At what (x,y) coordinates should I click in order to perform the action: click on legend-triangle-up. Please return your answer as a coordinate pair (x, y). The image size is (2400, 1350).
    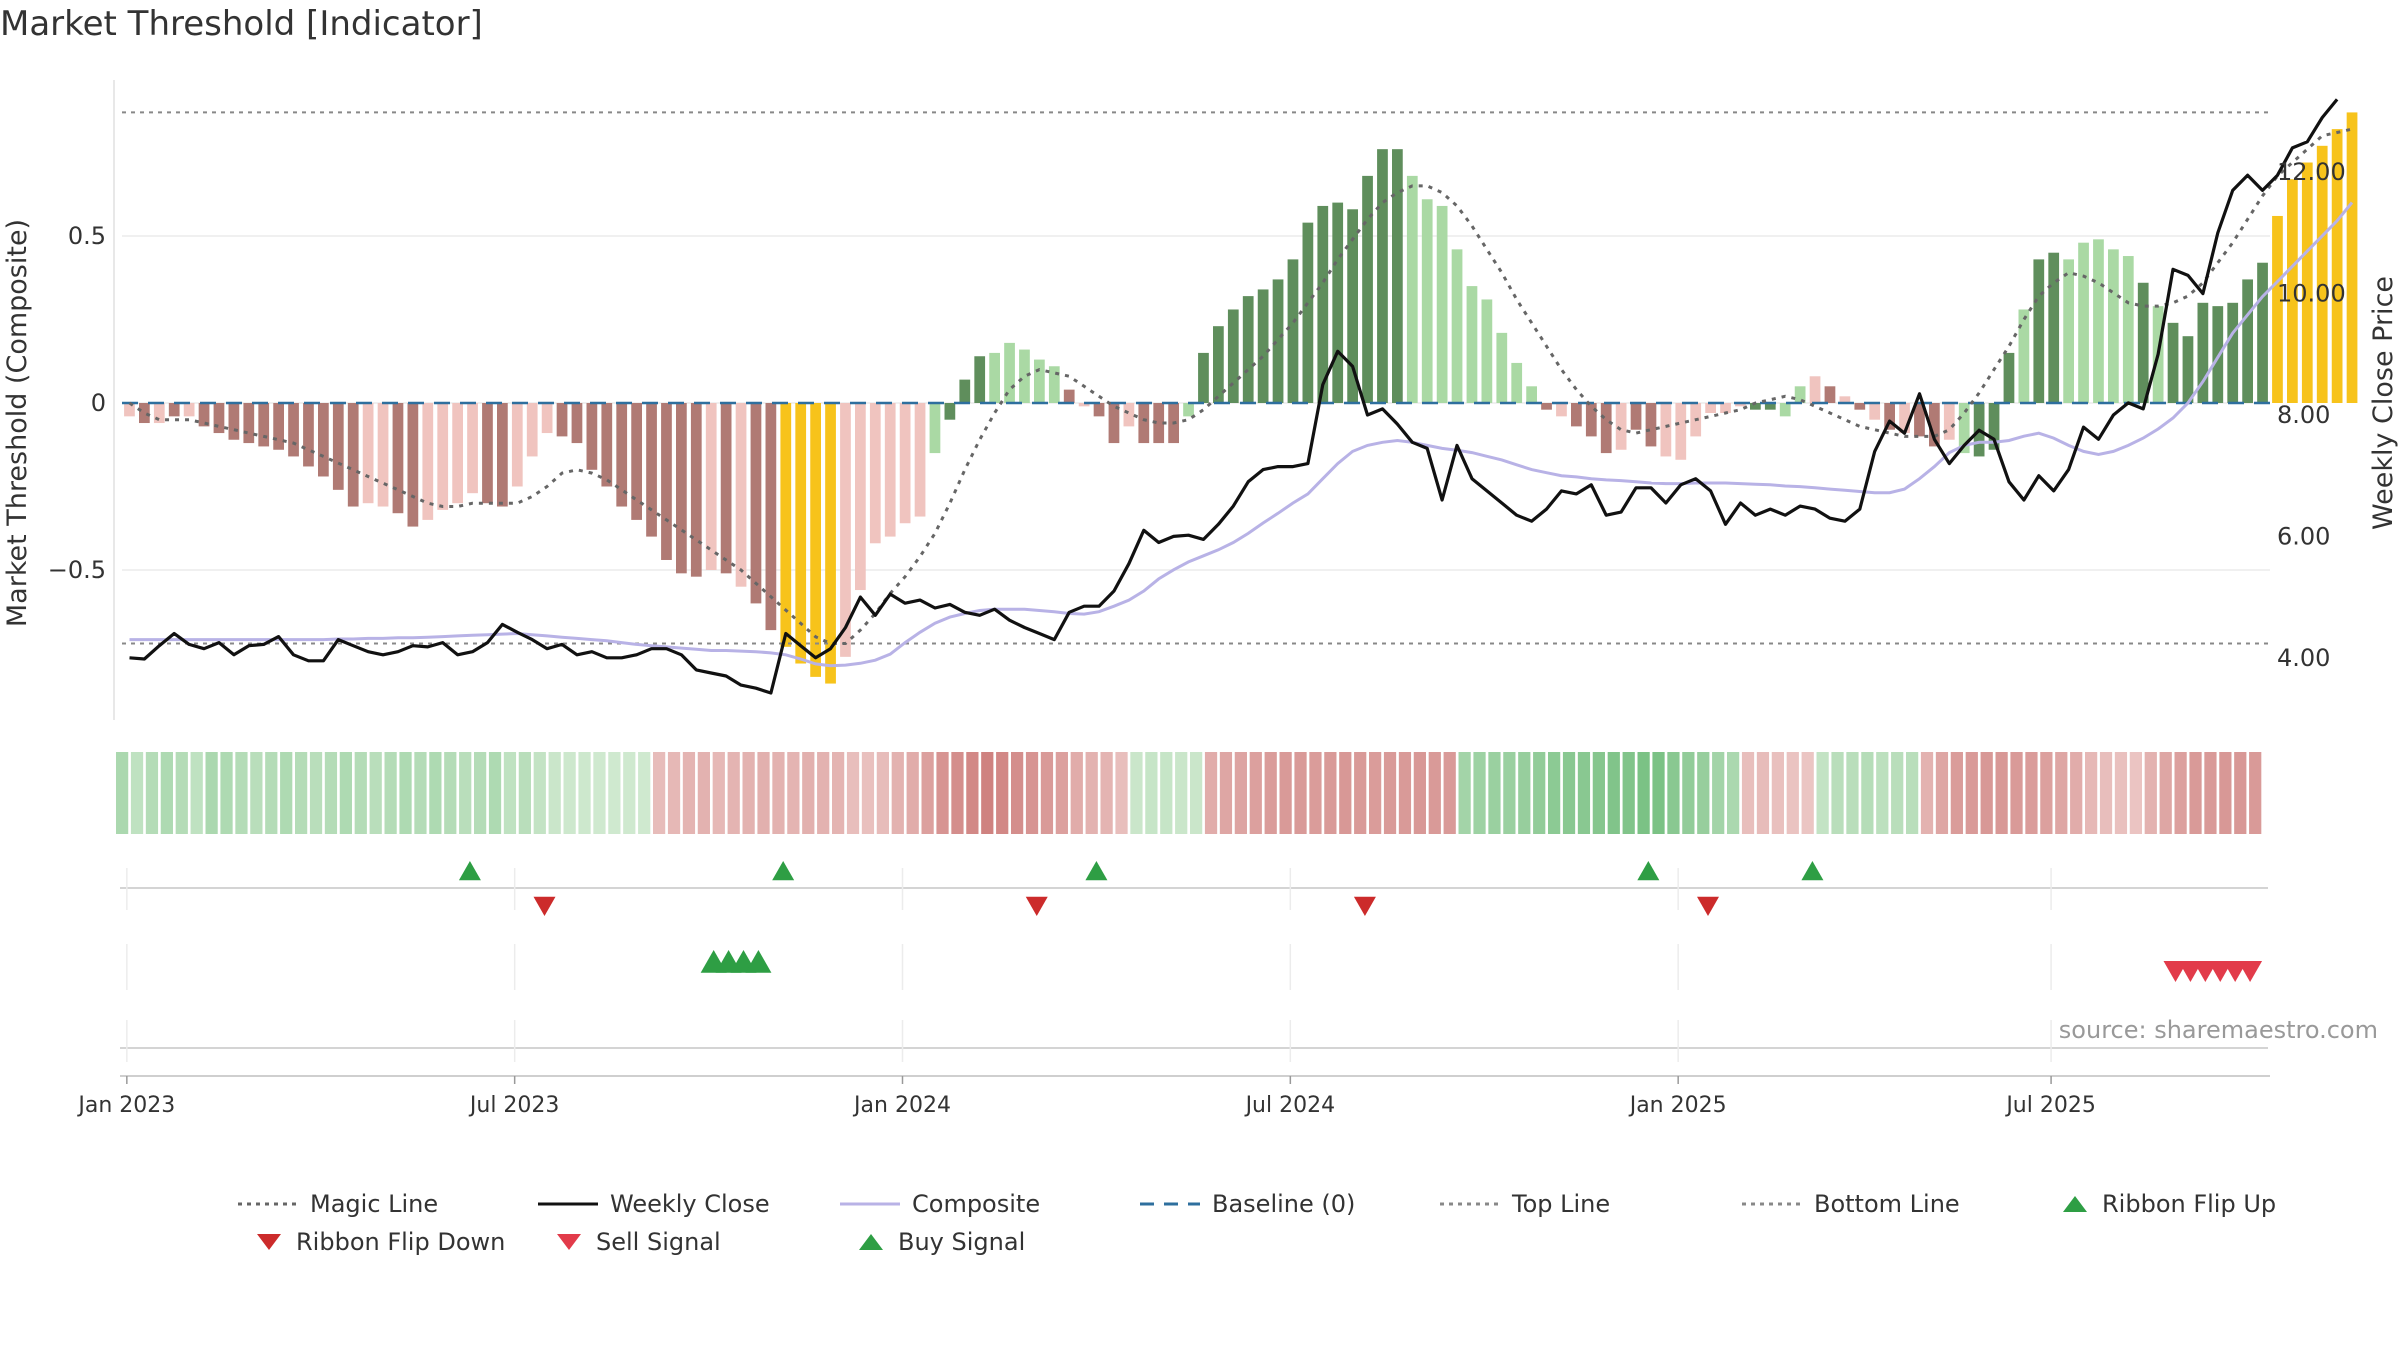
    Looking at the image, I should click on (871, 1242).